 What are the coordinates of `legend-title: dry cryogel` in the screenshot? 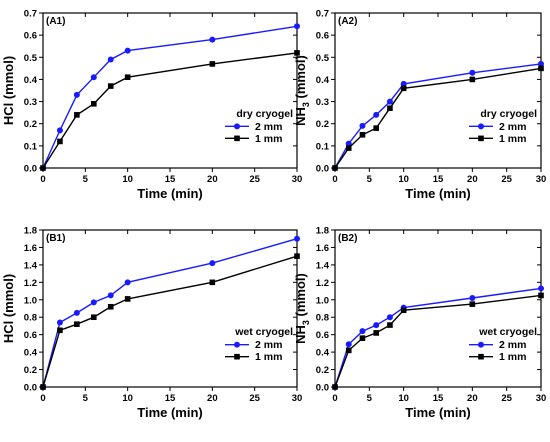 It's located at (508, 114).